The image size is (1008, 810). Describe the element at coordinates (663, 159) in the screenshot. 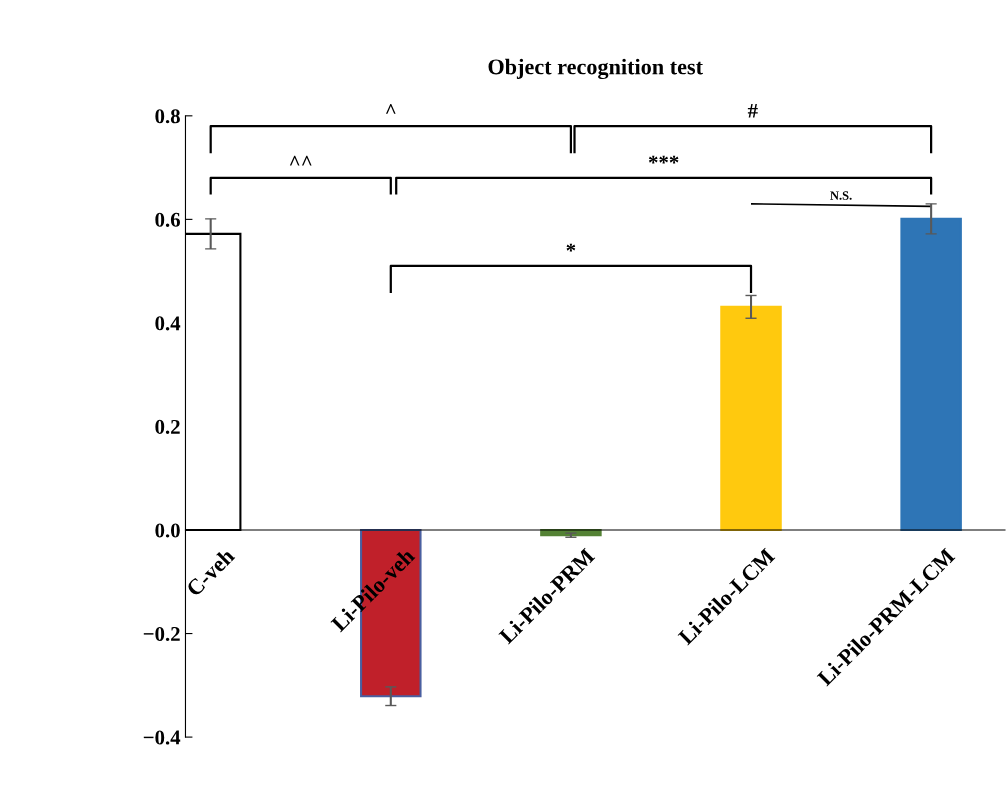

I see `annotation: ***` at that location.